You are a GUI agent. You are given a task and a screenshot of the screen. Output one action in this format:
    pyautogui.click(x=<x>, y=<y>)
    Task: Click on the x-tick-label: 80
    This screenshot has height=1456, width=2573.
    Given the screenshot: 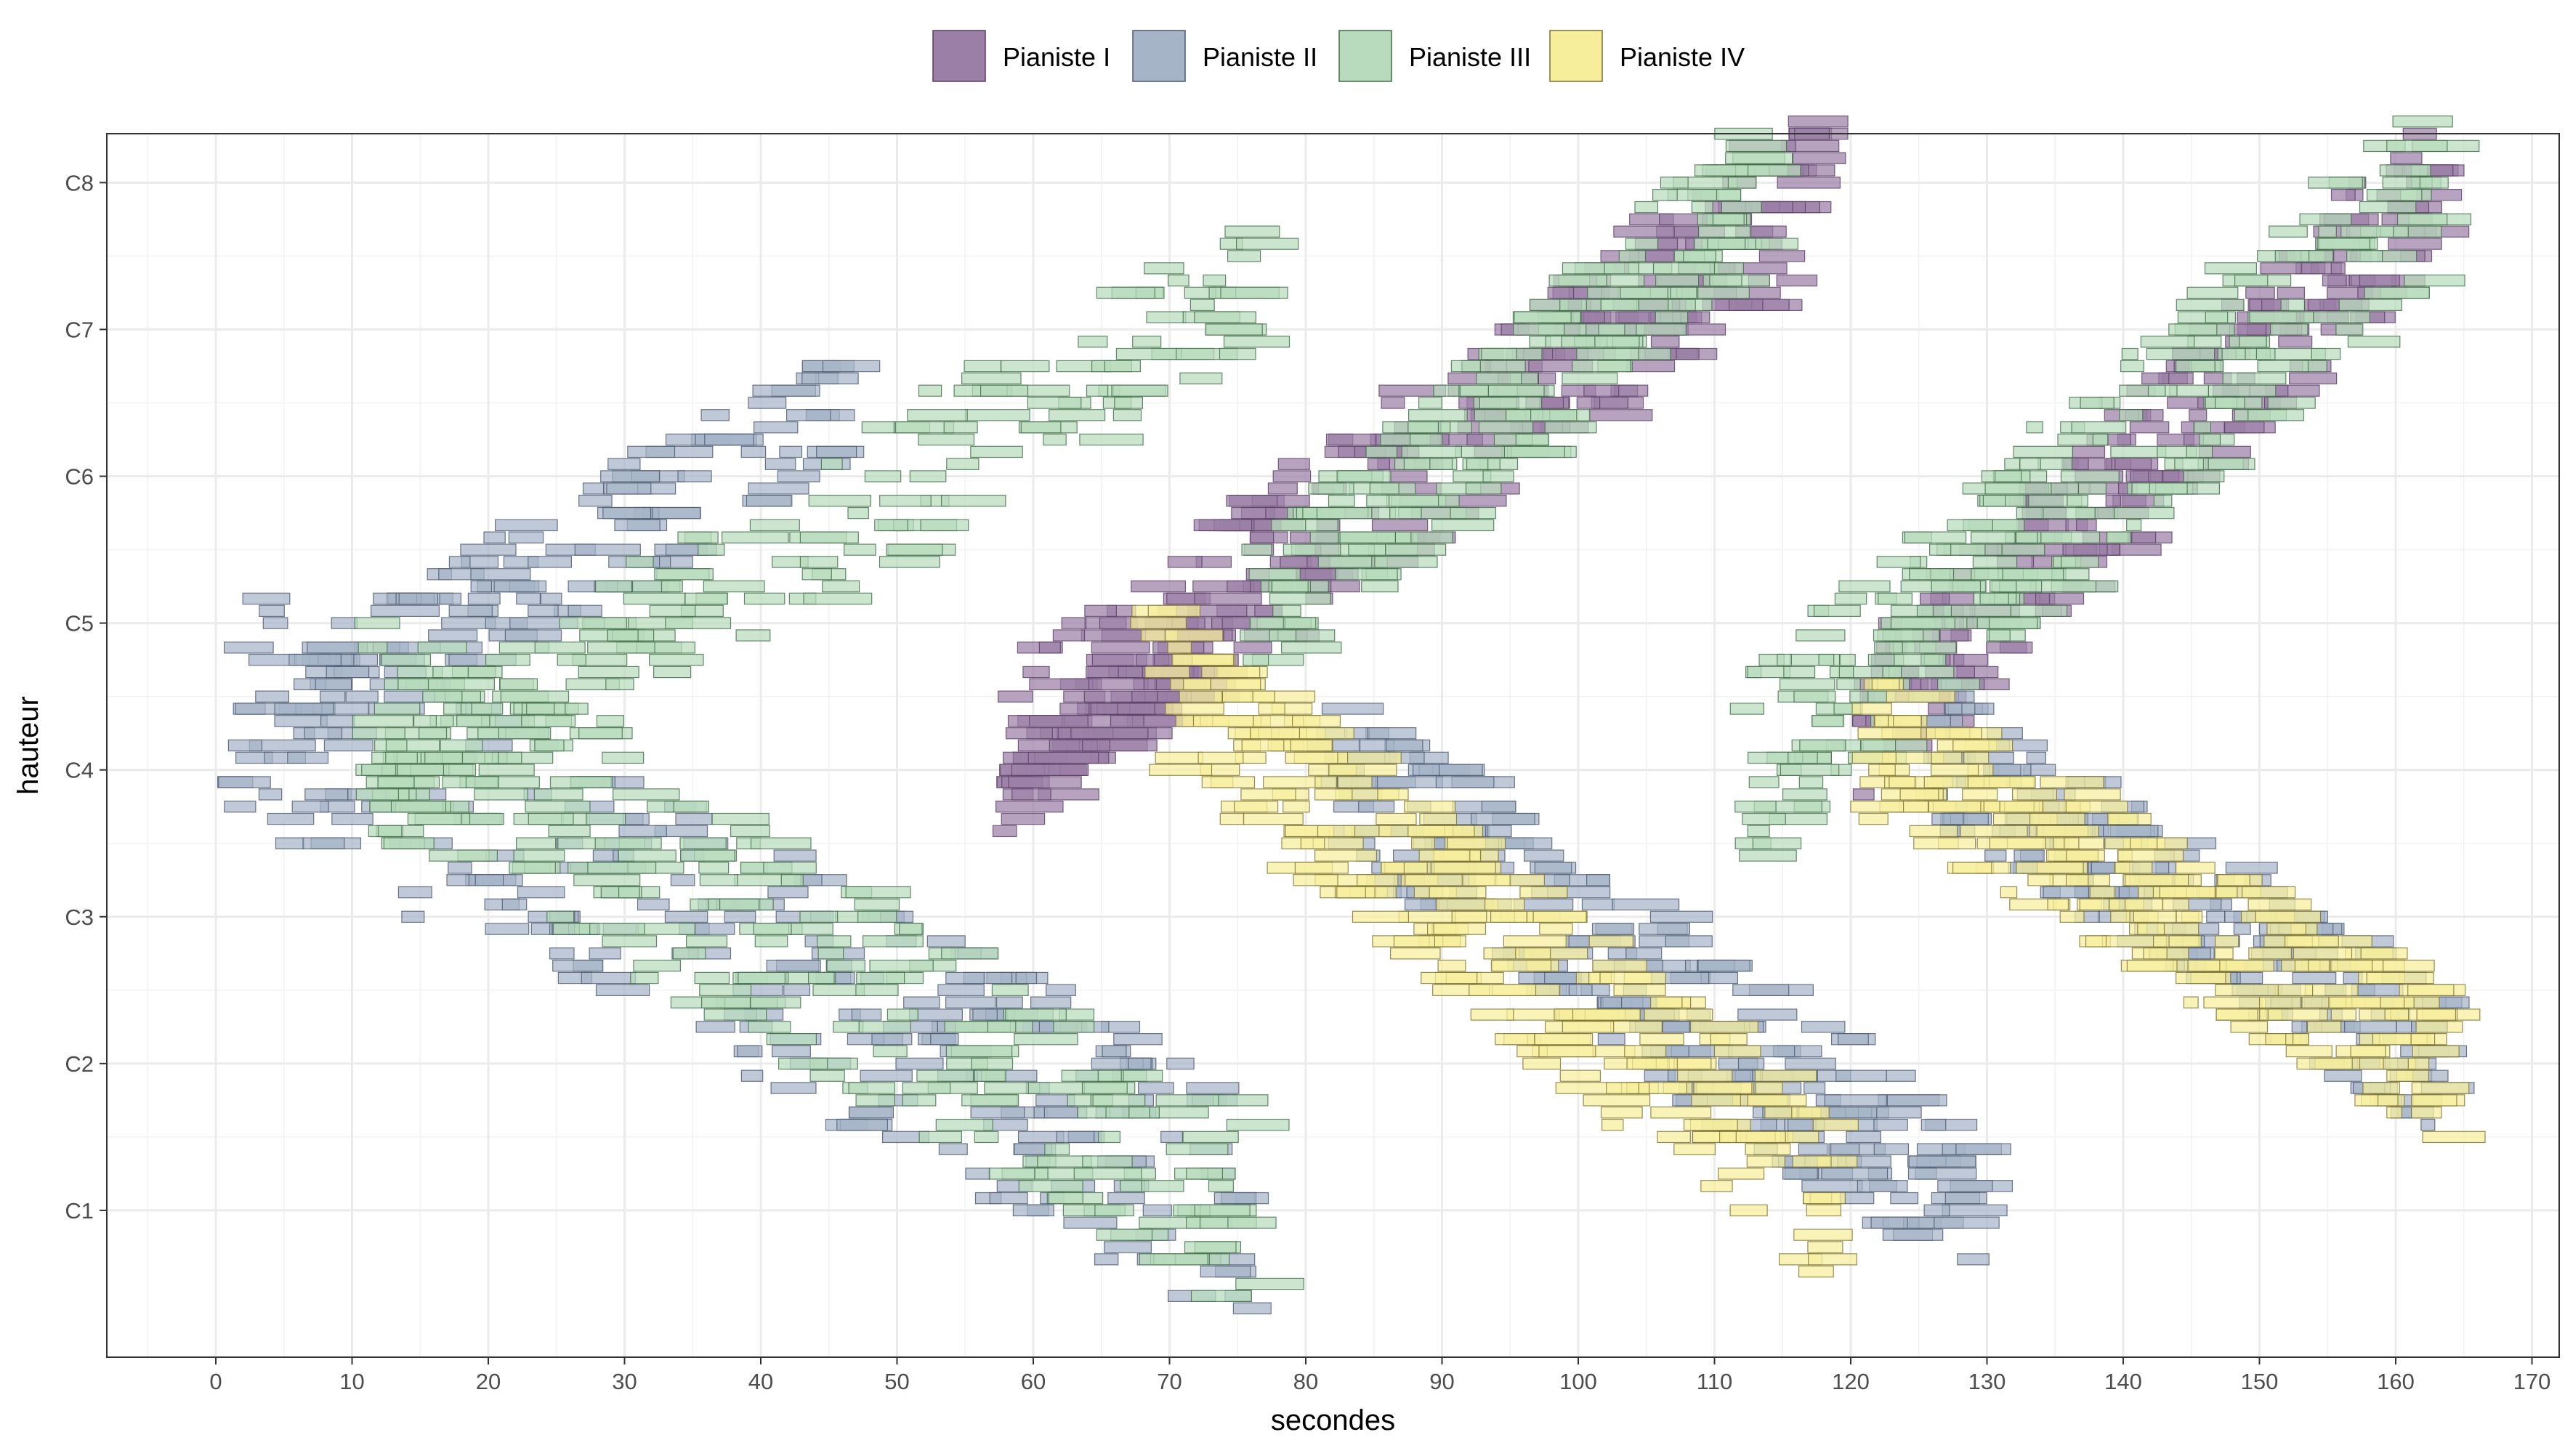 What is the action you would take?
    pyautogui.click(x=1305, y=1381)
    